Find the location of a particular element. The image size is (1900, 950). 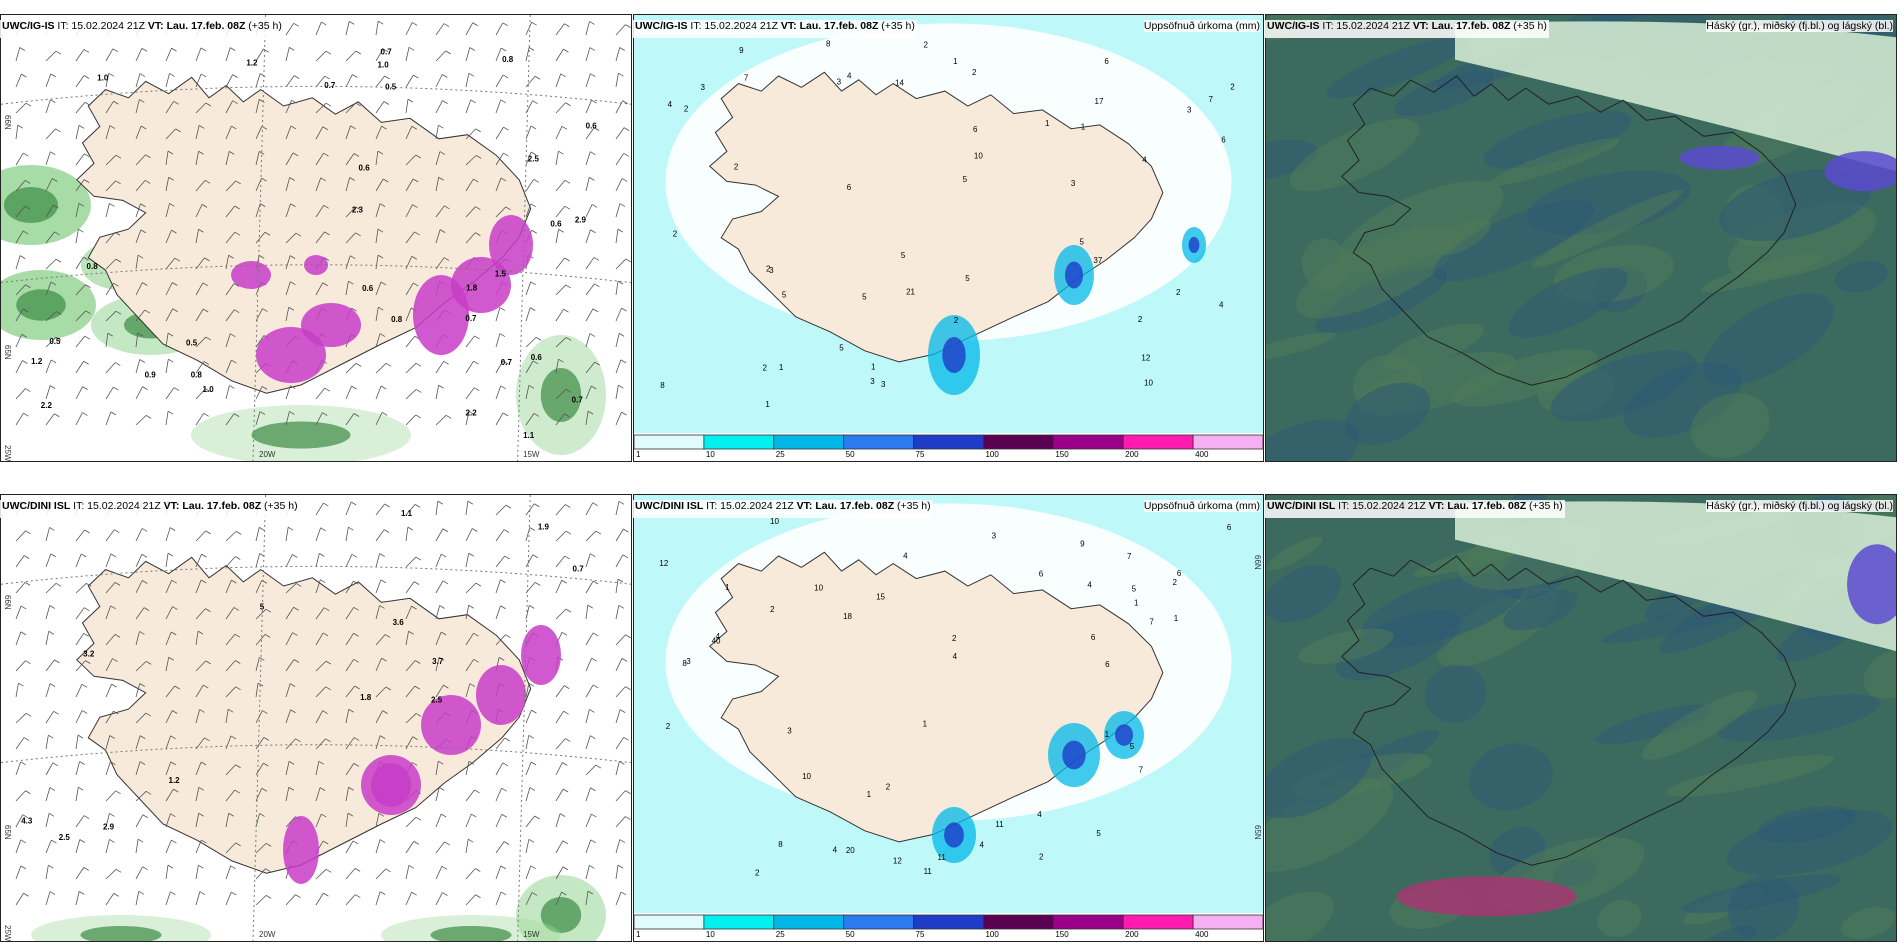

init-time: IT: 15.02.2024 21Z is located at coordinates (117, 506).